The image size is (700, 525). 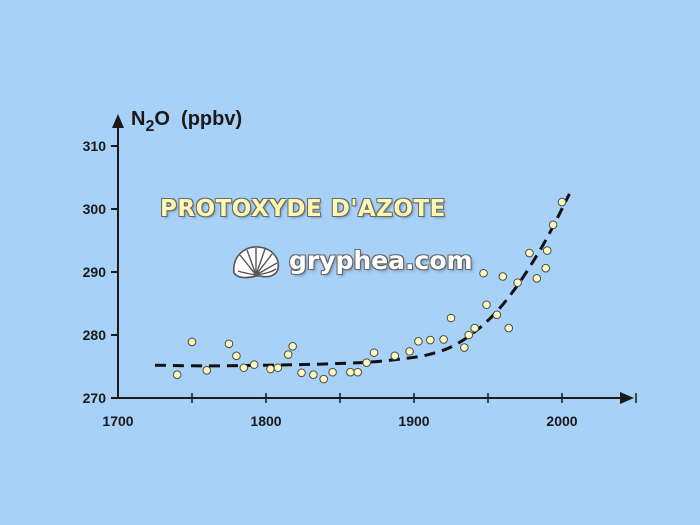 What do you see at coordinates (627, 398) in the screenshot?
I see `x-axis-arrow` at bounding box center [627, 398].